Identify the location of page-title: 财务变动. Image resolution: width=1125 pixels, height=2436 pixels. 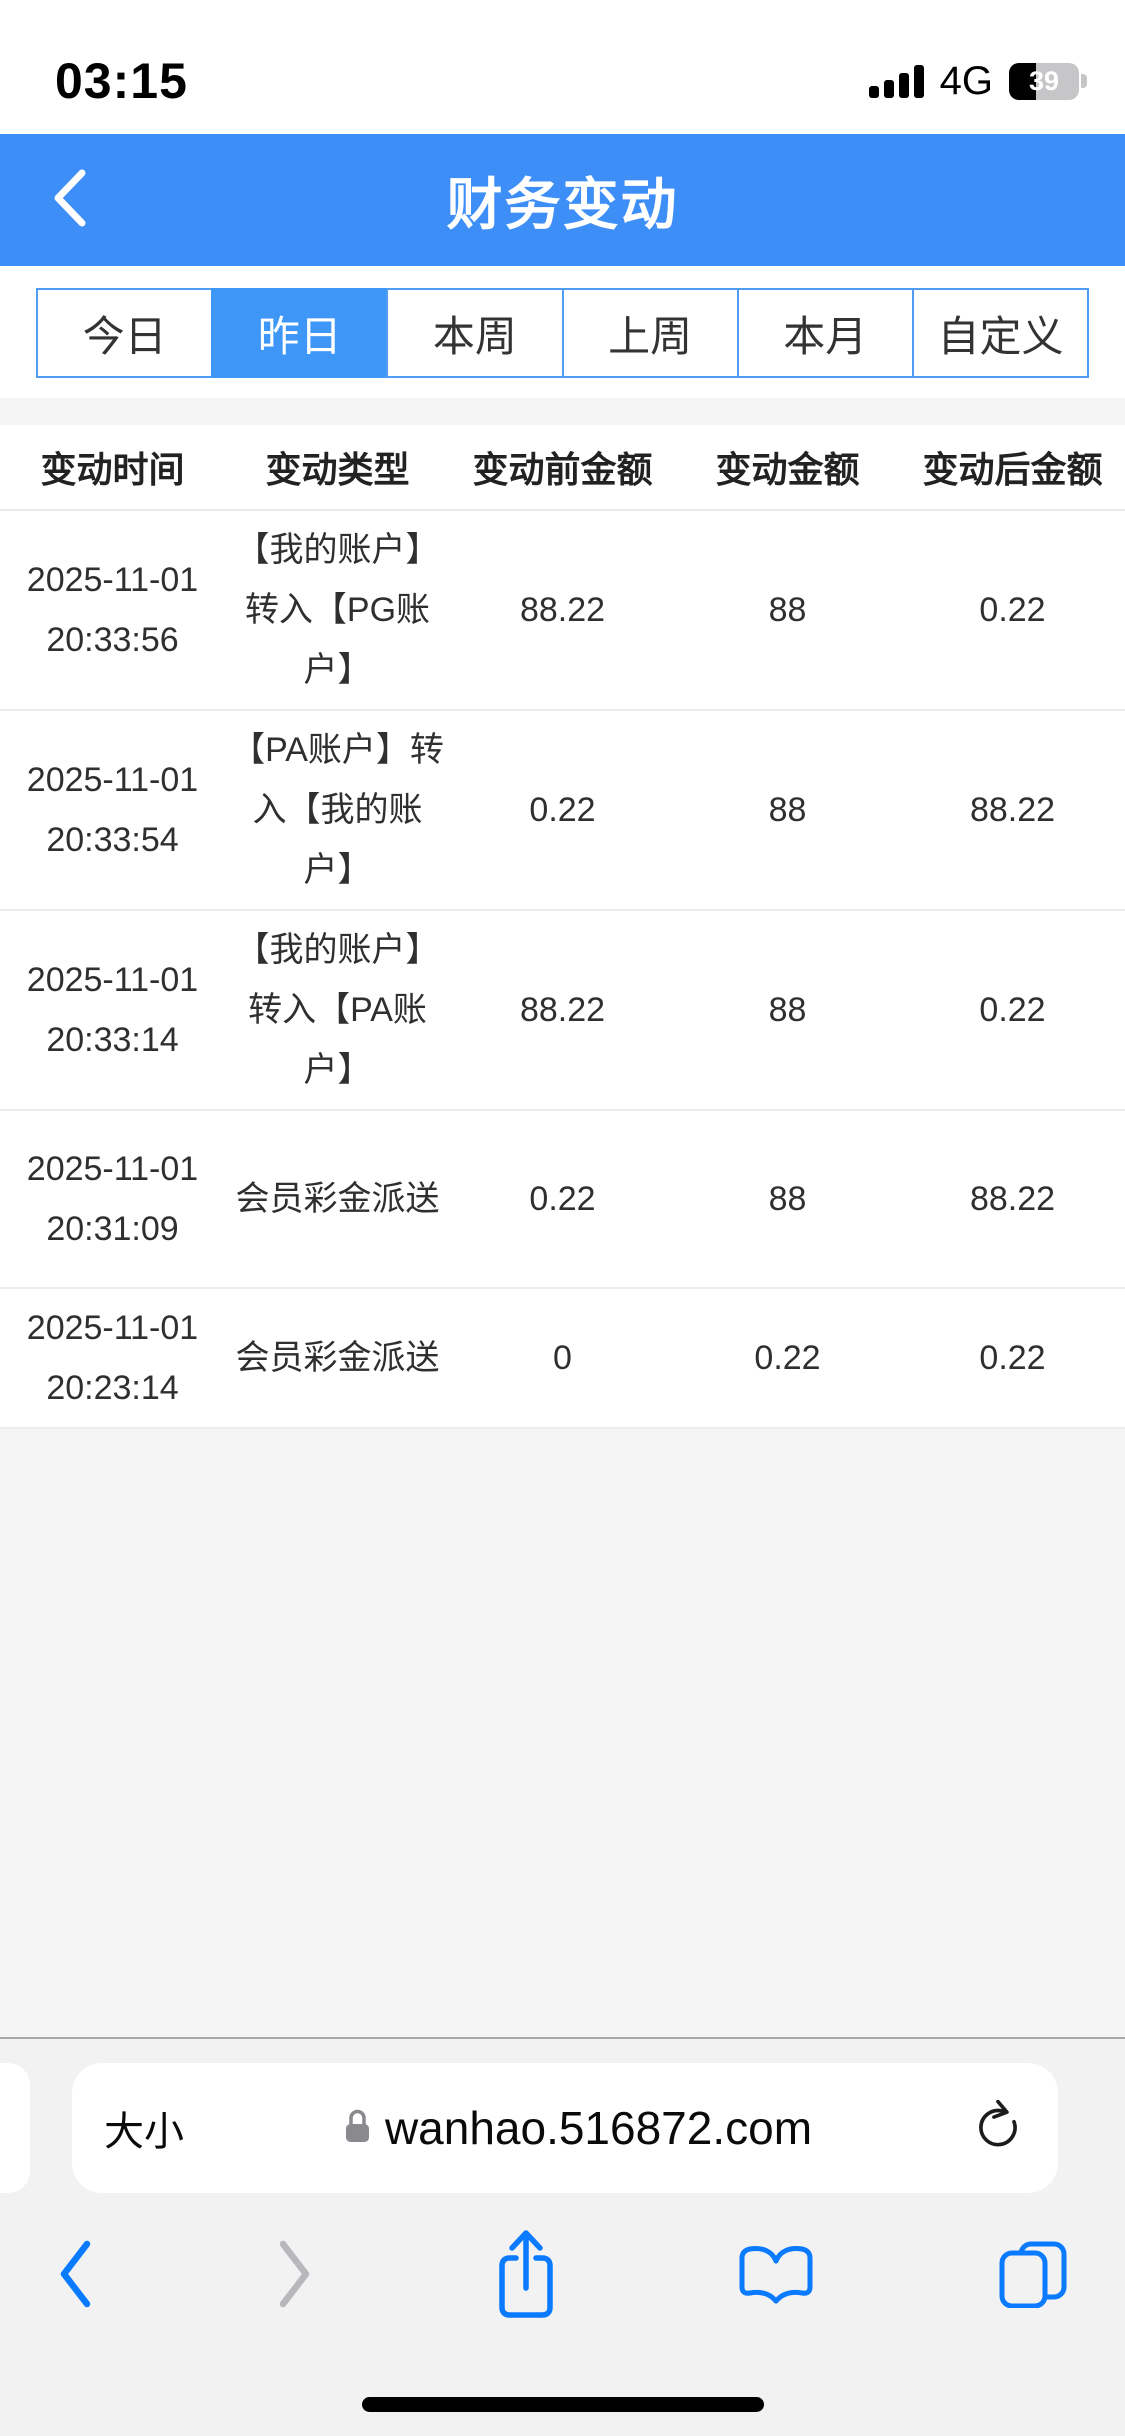
(562, 204).